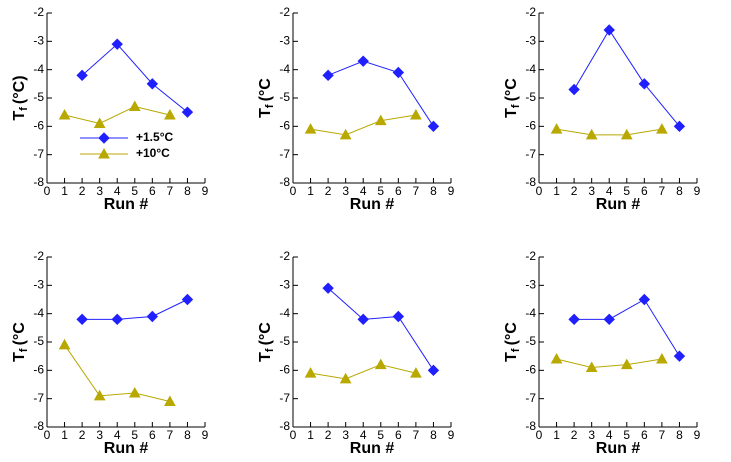  I want to click on y-axis-label: Tf (°C, so click(266, 98).